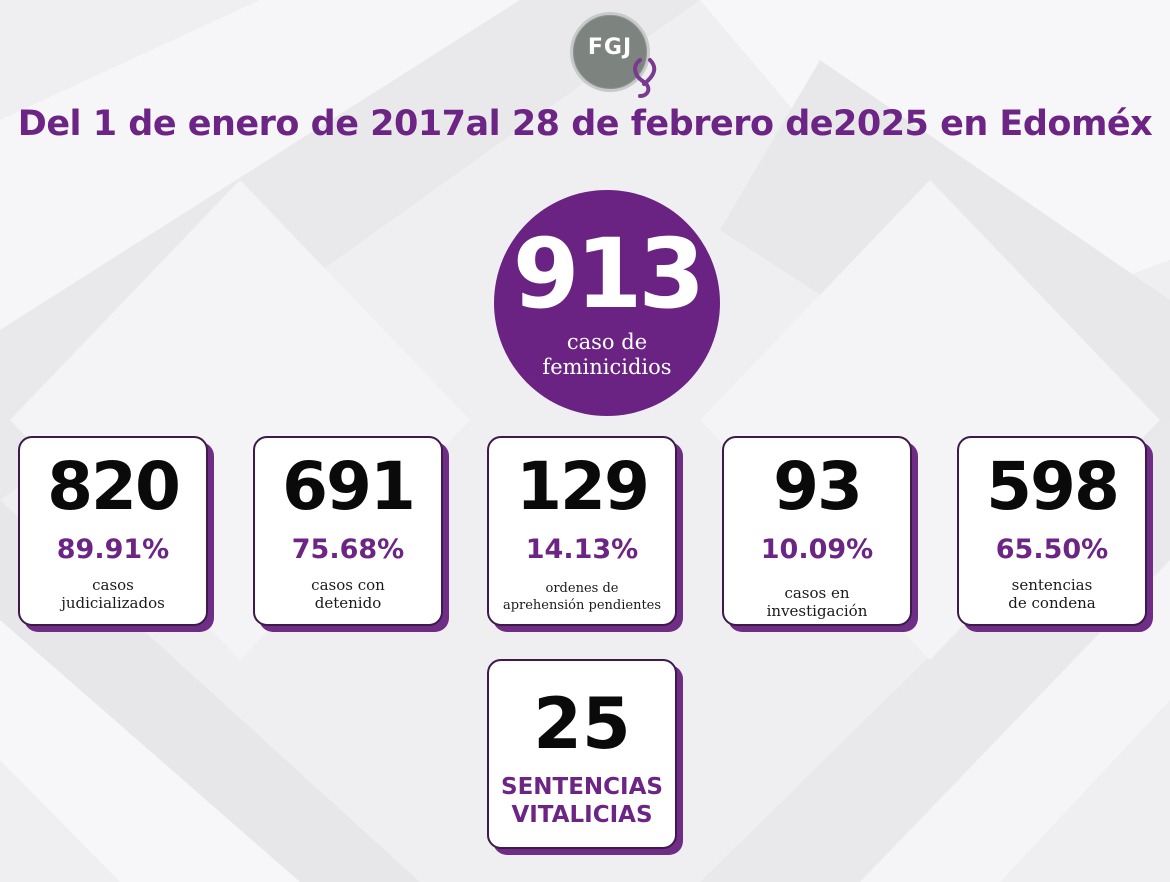  Describe the element at coordinates (1052, 531) in the screenshot. I see `stat-card-condena: 598 65.50% sentencias de condena` at that location.